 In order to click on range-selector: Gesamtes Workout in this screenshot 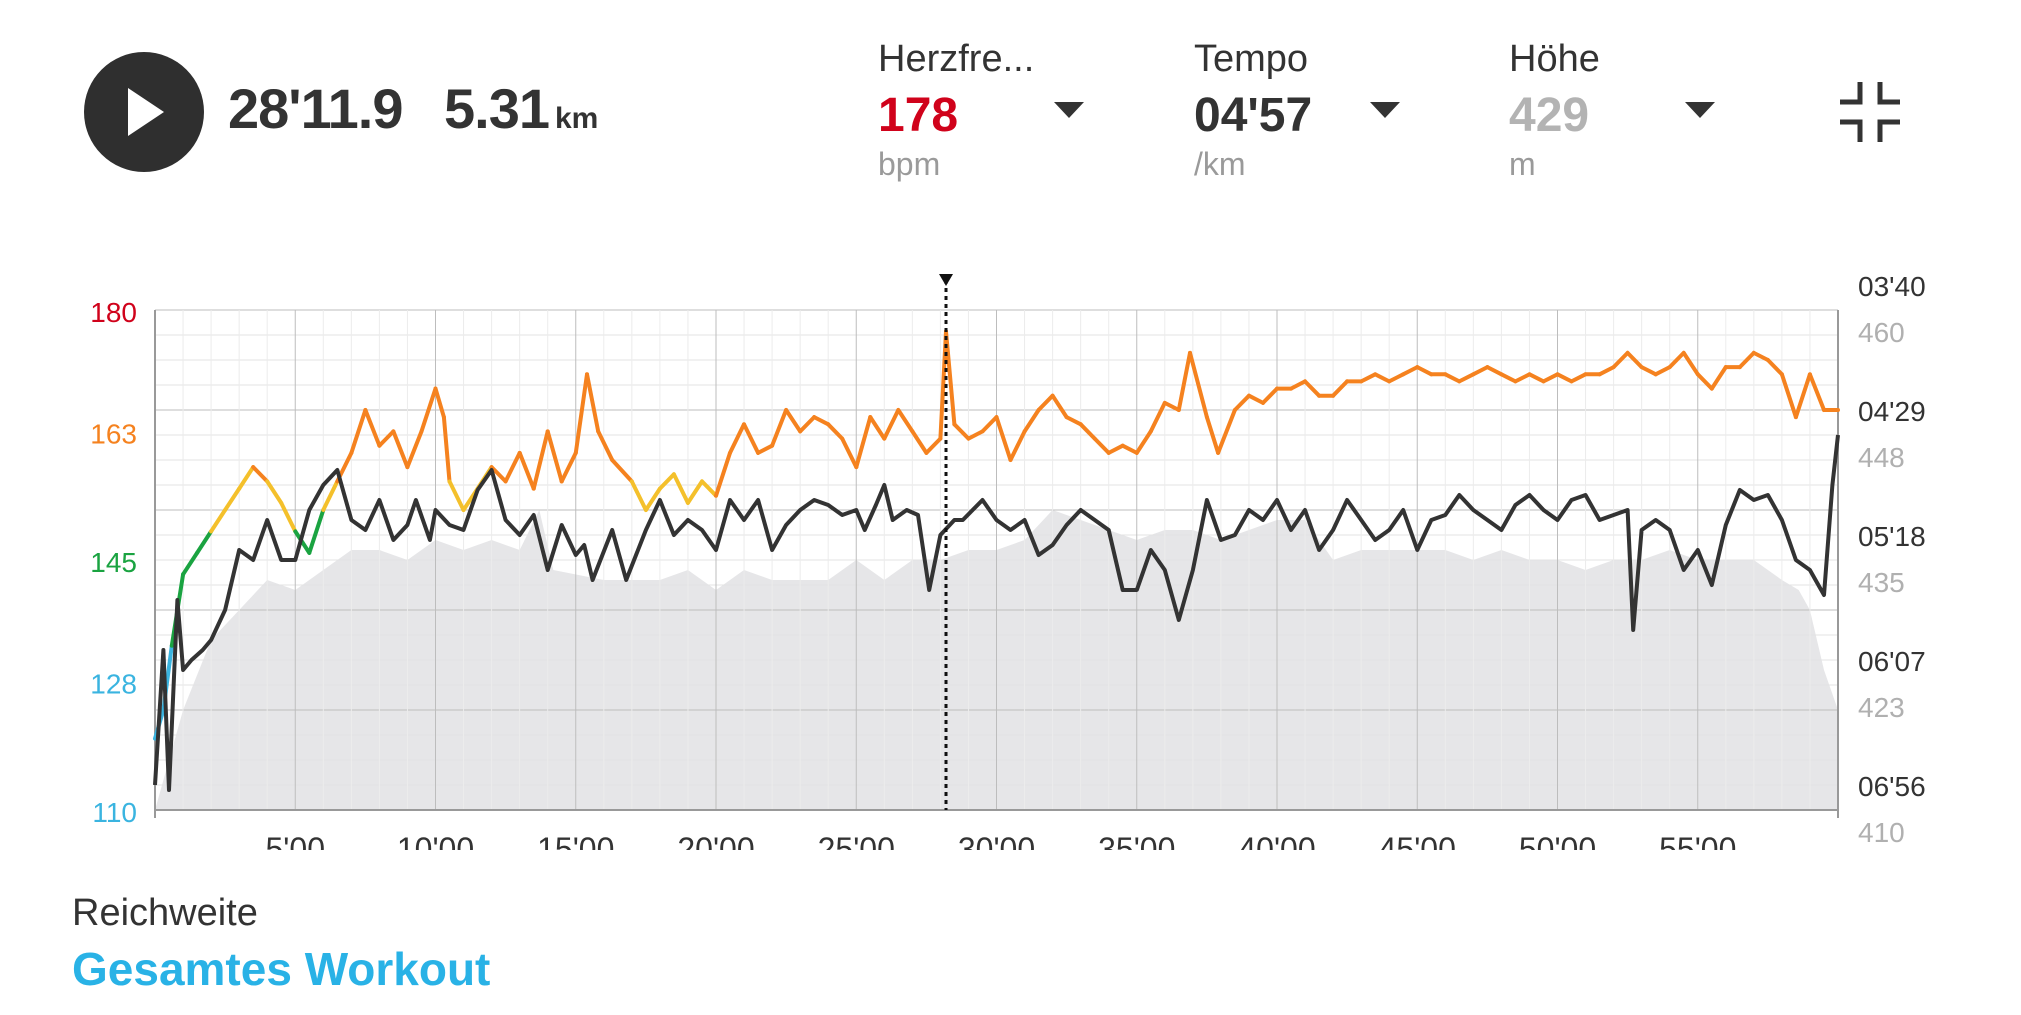, I will do `click(281, 969)`.